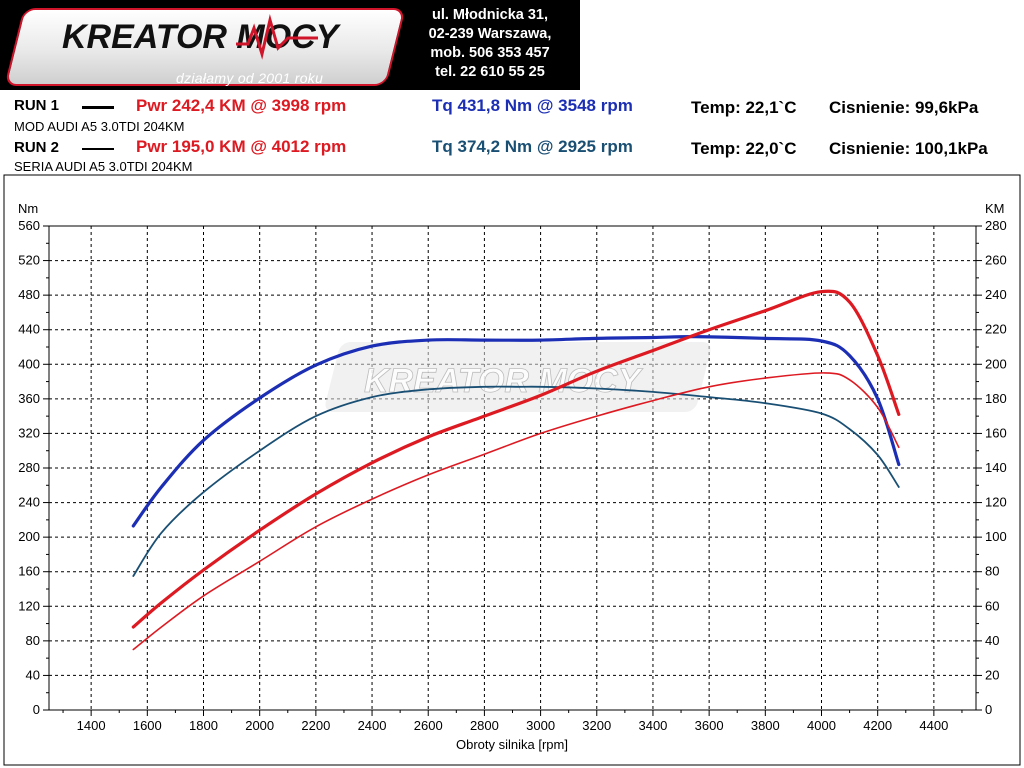 This screenshot has width=1024, height=768. I want to click on y-left-tick-label: 160, so click(29, 571).